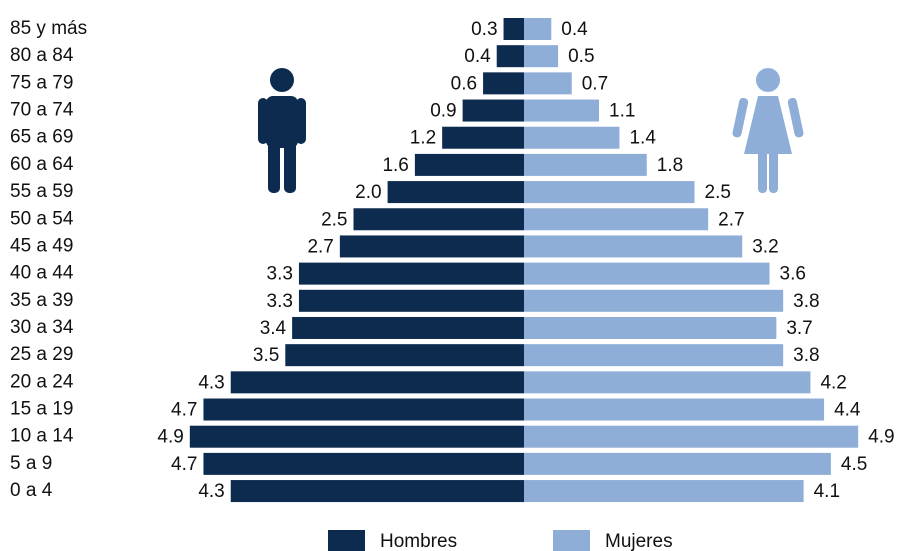  Describe the element at coordinates (639, 541) in the screenshot. I see `legend-label: Mujeres` at that location.